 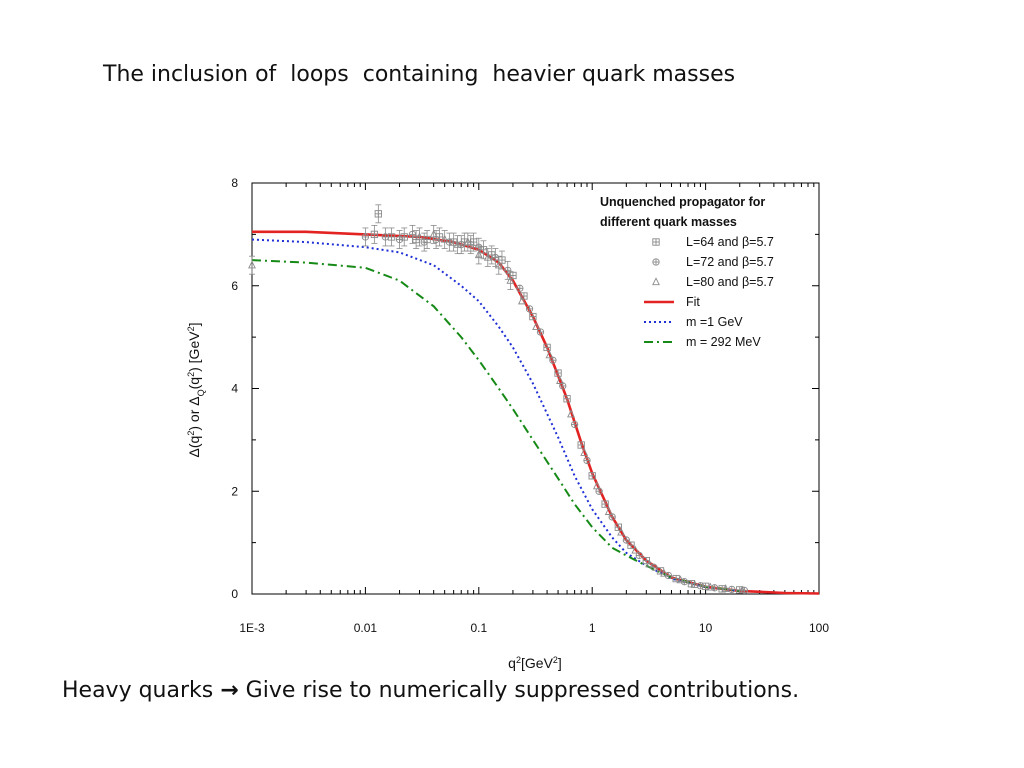 What do you see at coordinates (478, 628) in the screenshot?
I see `x-tick-label: 0.1` at bounding box center [478, 628].